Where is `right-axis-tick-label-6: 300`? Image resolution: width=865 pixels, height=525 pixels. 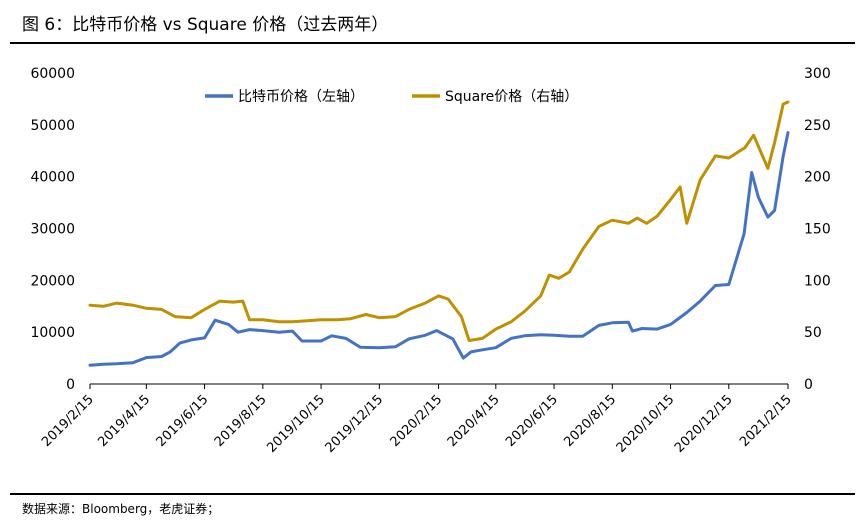
right-axis-tick-label-6: 300 is located at coordinates (817, 74).